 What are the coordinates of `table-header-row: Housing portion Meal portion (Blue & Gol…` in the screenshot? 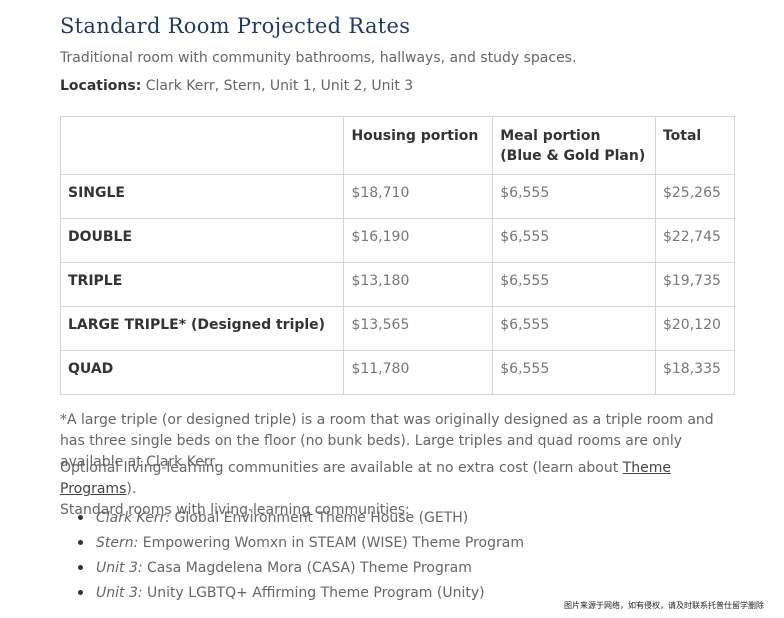 It's located at (397, 145).